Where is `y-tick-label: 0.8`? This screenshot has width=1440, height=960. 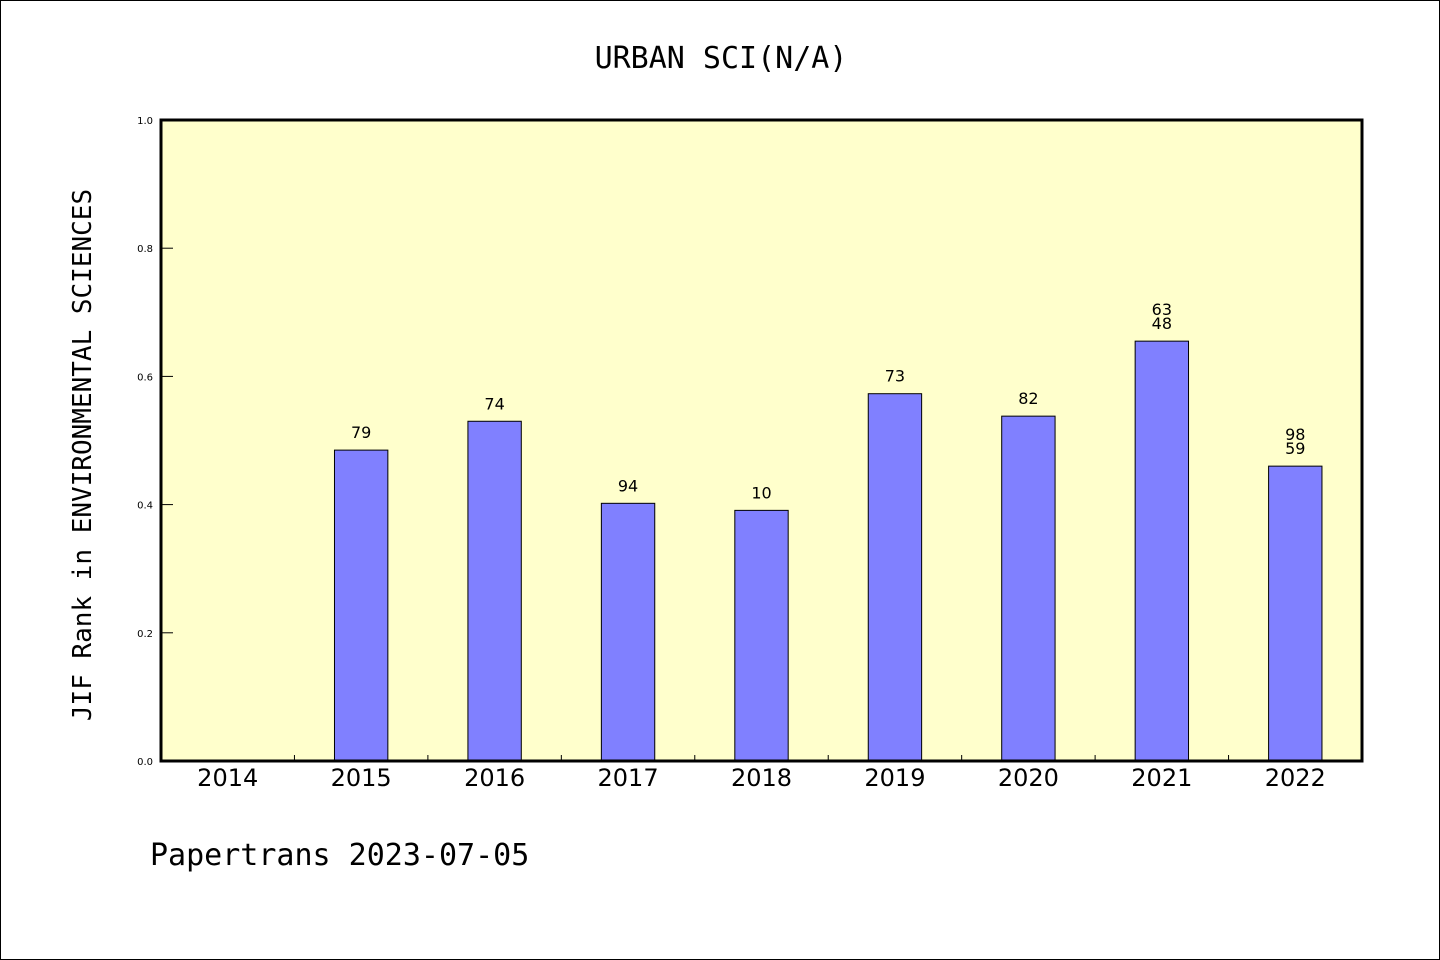
y-tick-label: 0.8 is located at coordinates (145, 249).